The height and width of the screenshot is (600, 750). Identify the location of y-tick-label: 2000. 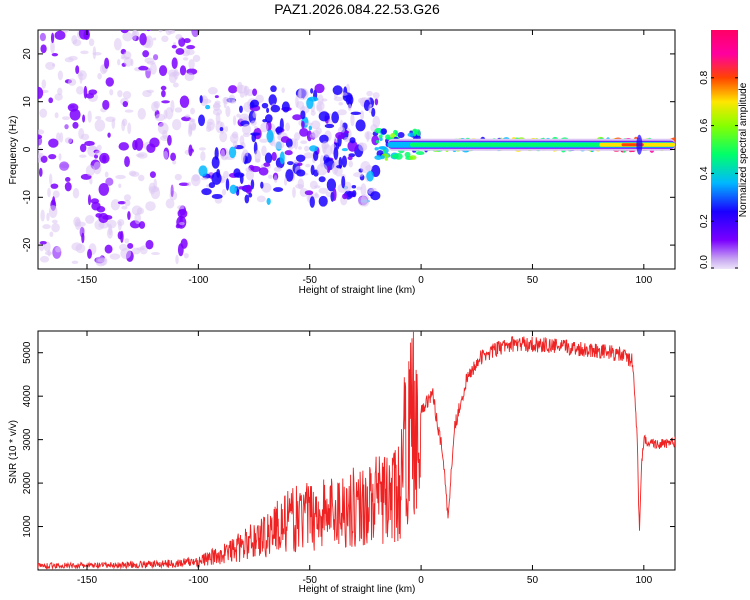
(27, 483).